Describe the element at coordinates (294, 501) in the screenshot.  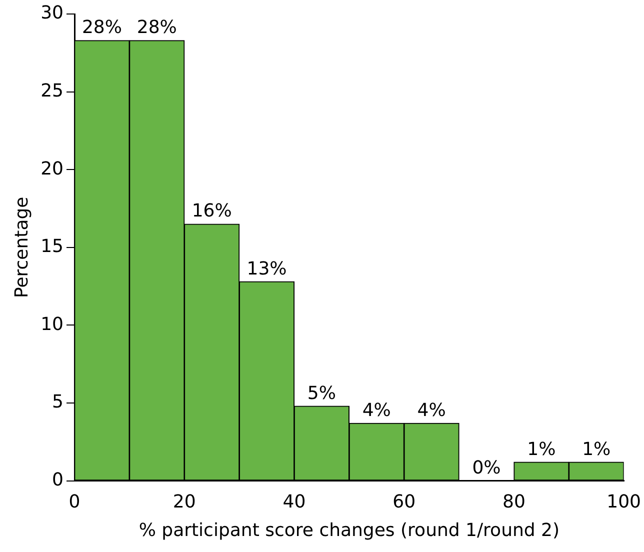
I see `x-tick-label: 40` at that location.